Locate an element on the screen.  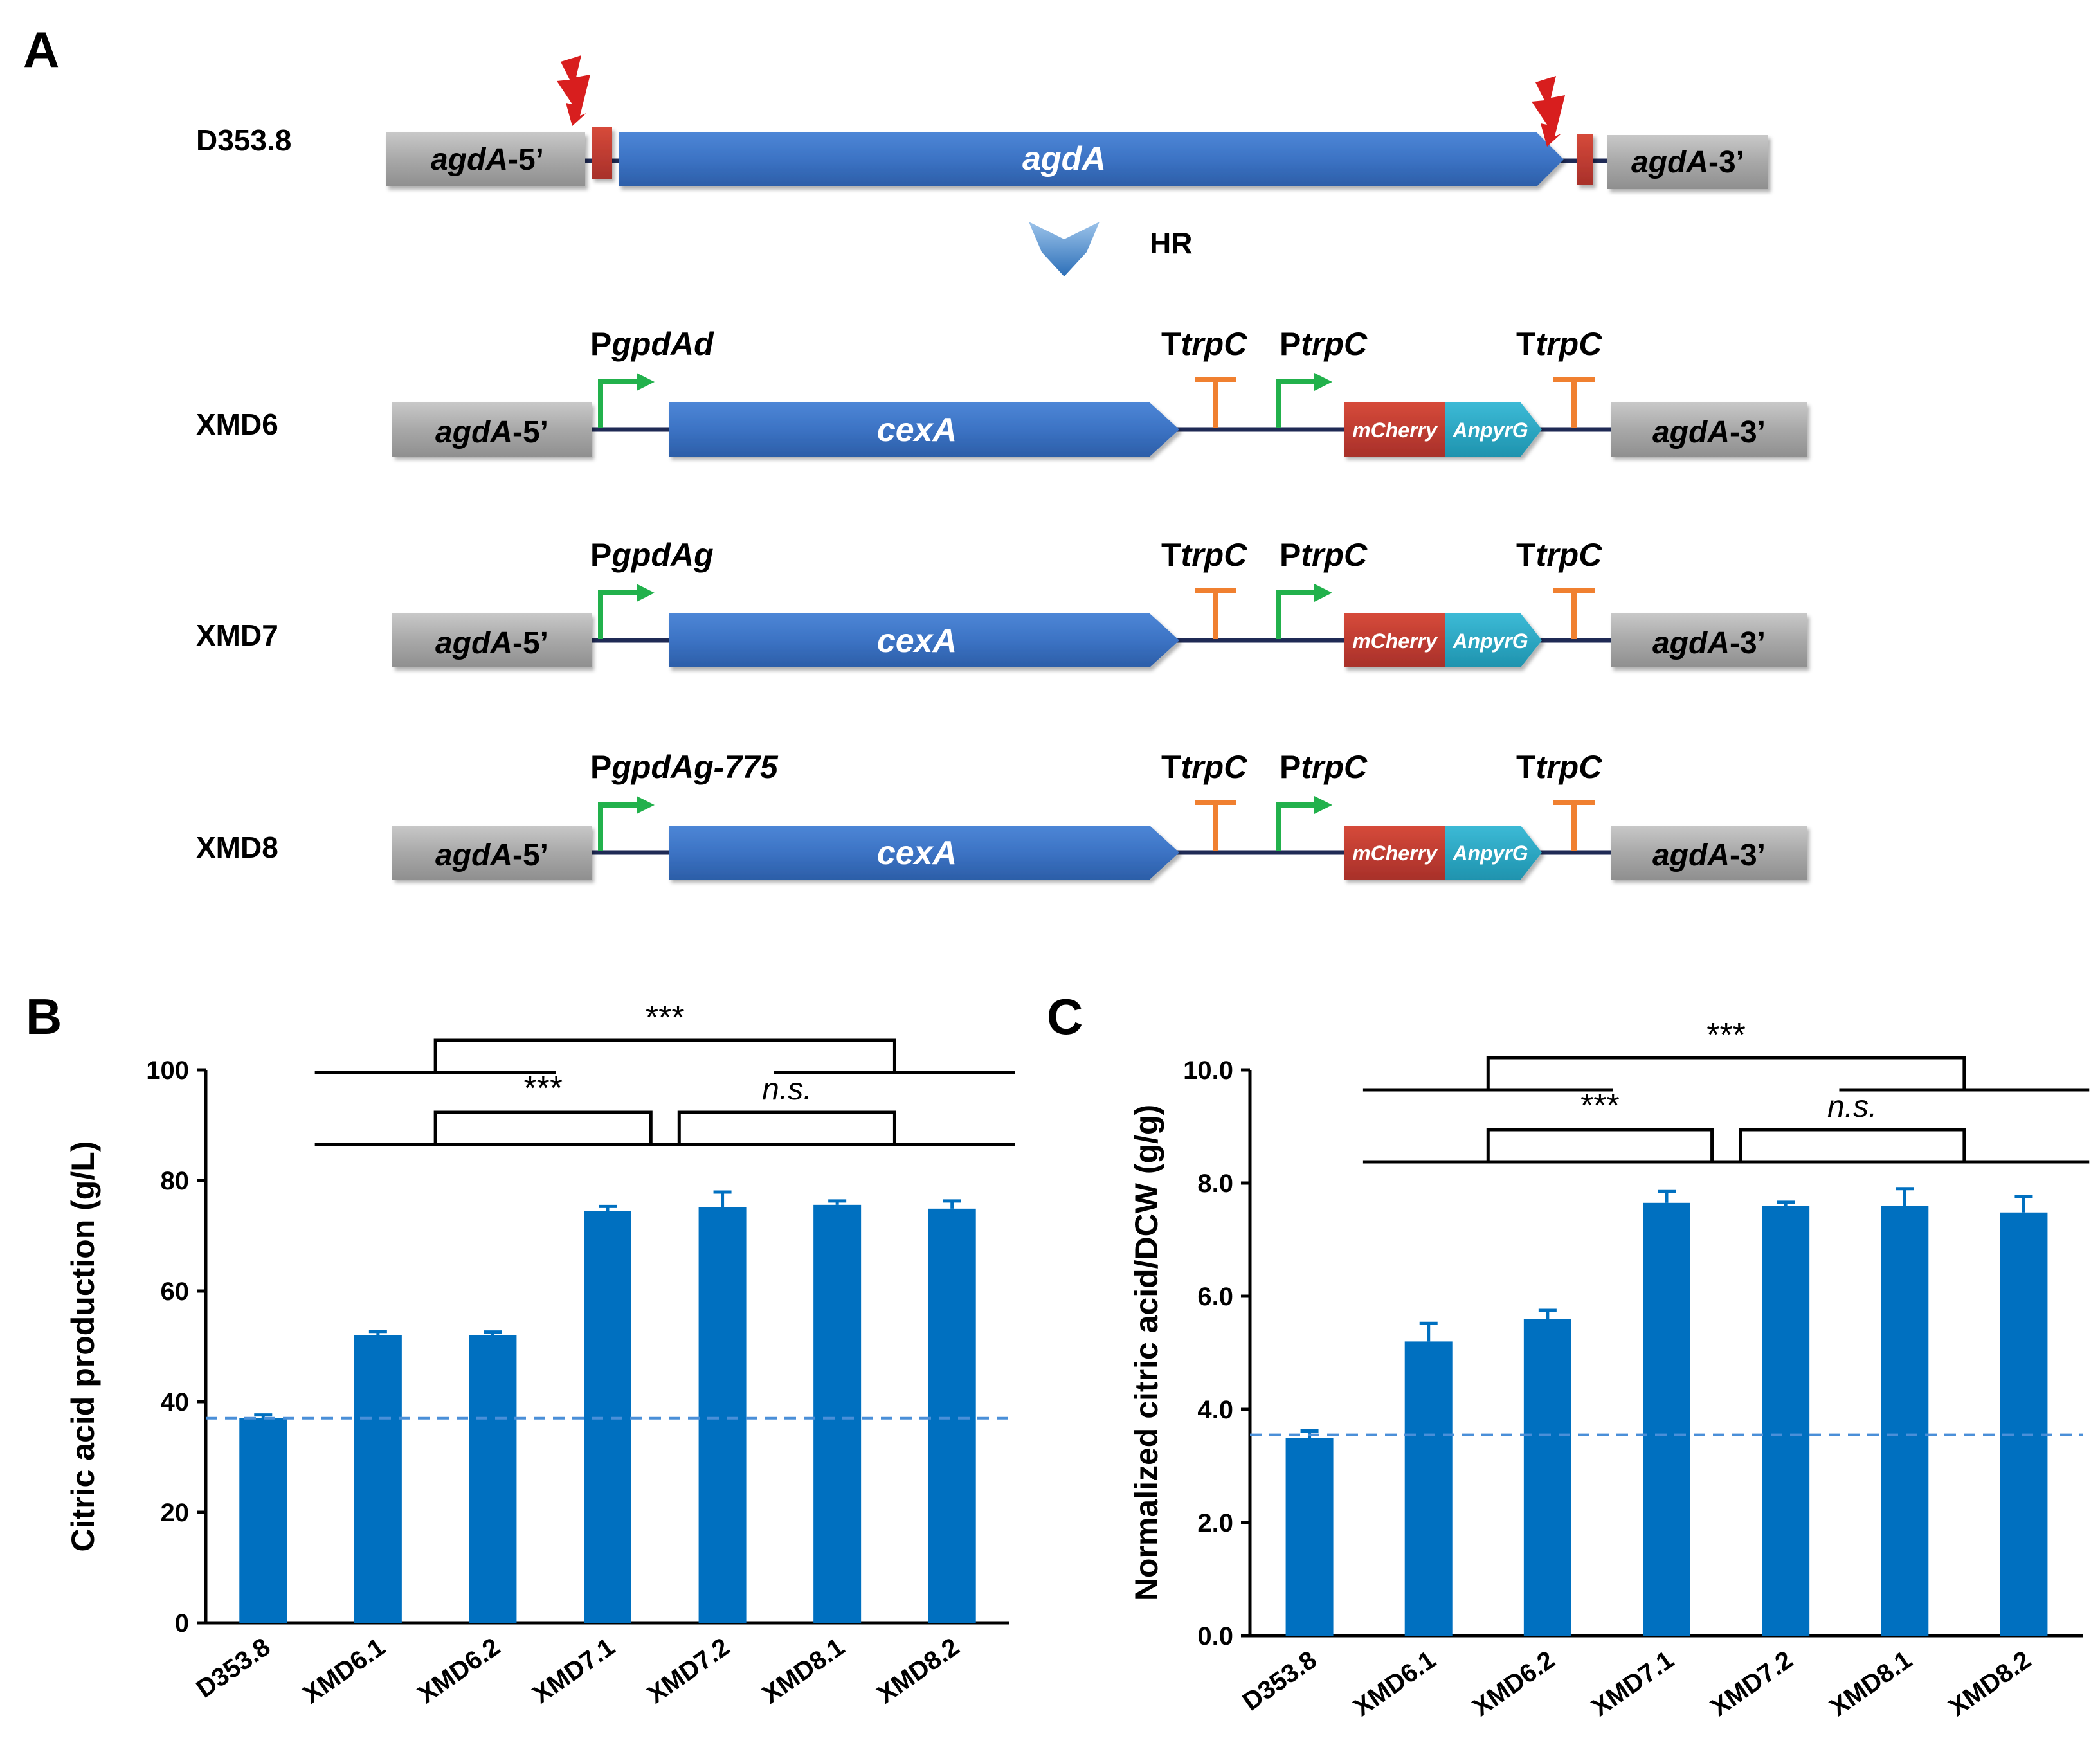
promoter-label: PgpdAd is located at coordinates (652, 344).